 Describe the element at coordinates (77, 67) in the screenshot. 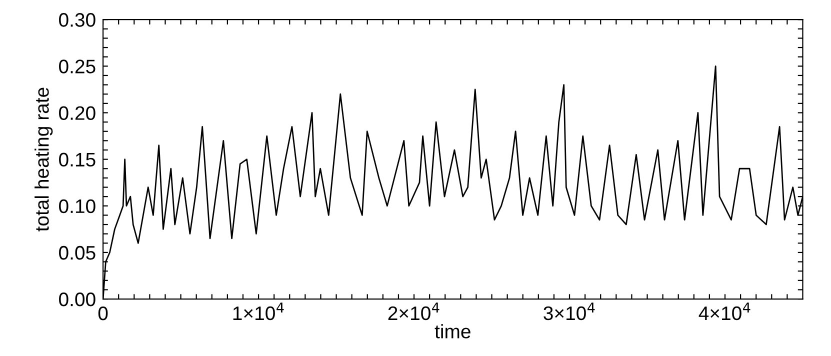

I see `y-tick-label: 0.25` at that location.